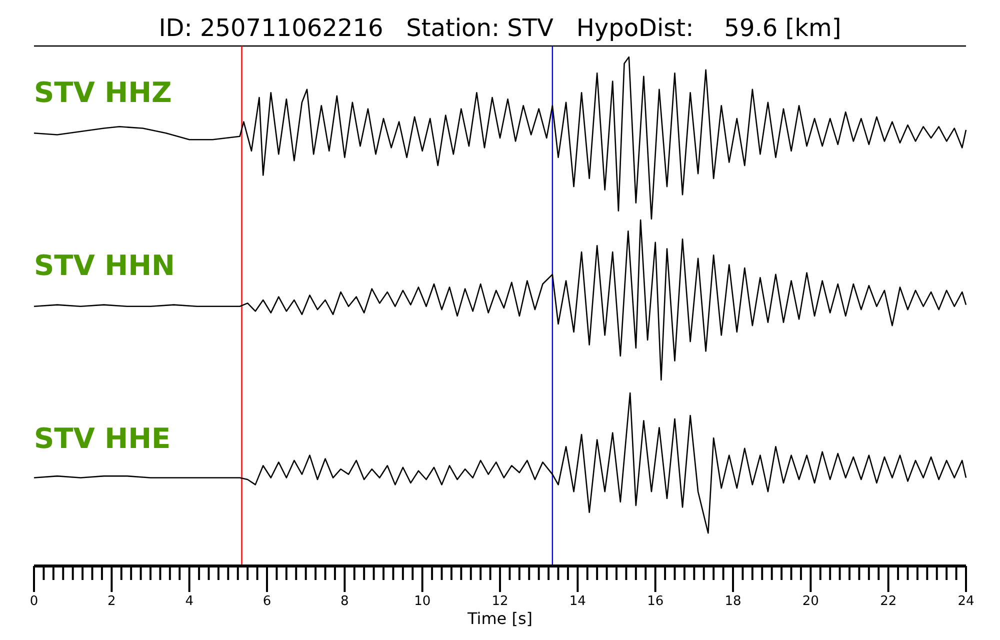 The width and height of the screenshot is (1000, 640). Describe the element at coordinates (733, 602) in the screenshot. I see `x-tick-label: 18` at that location.